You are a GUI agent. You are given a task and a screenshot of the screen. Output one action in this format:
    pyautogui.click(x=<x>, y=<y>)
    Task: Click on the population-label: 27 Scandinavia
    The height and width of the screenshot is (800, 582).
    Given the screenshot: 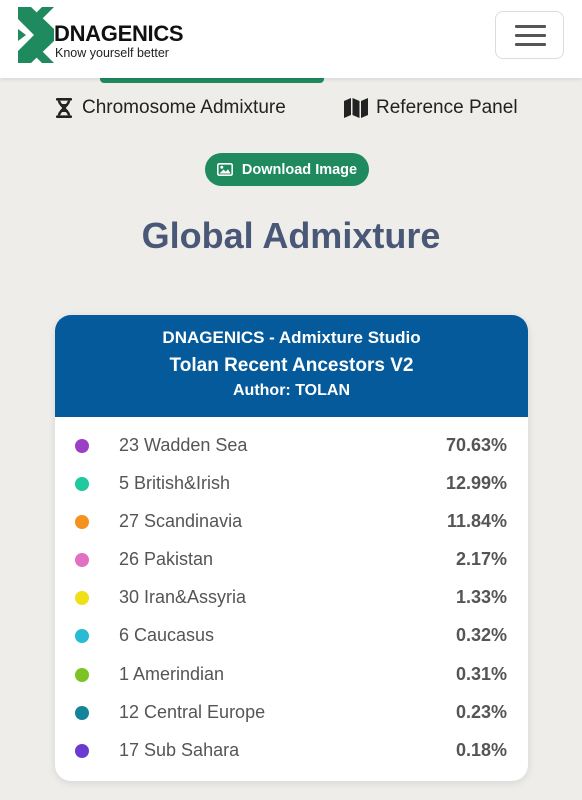 What is the action you would take?
    pyautogui.click(x=181, y=521)
    